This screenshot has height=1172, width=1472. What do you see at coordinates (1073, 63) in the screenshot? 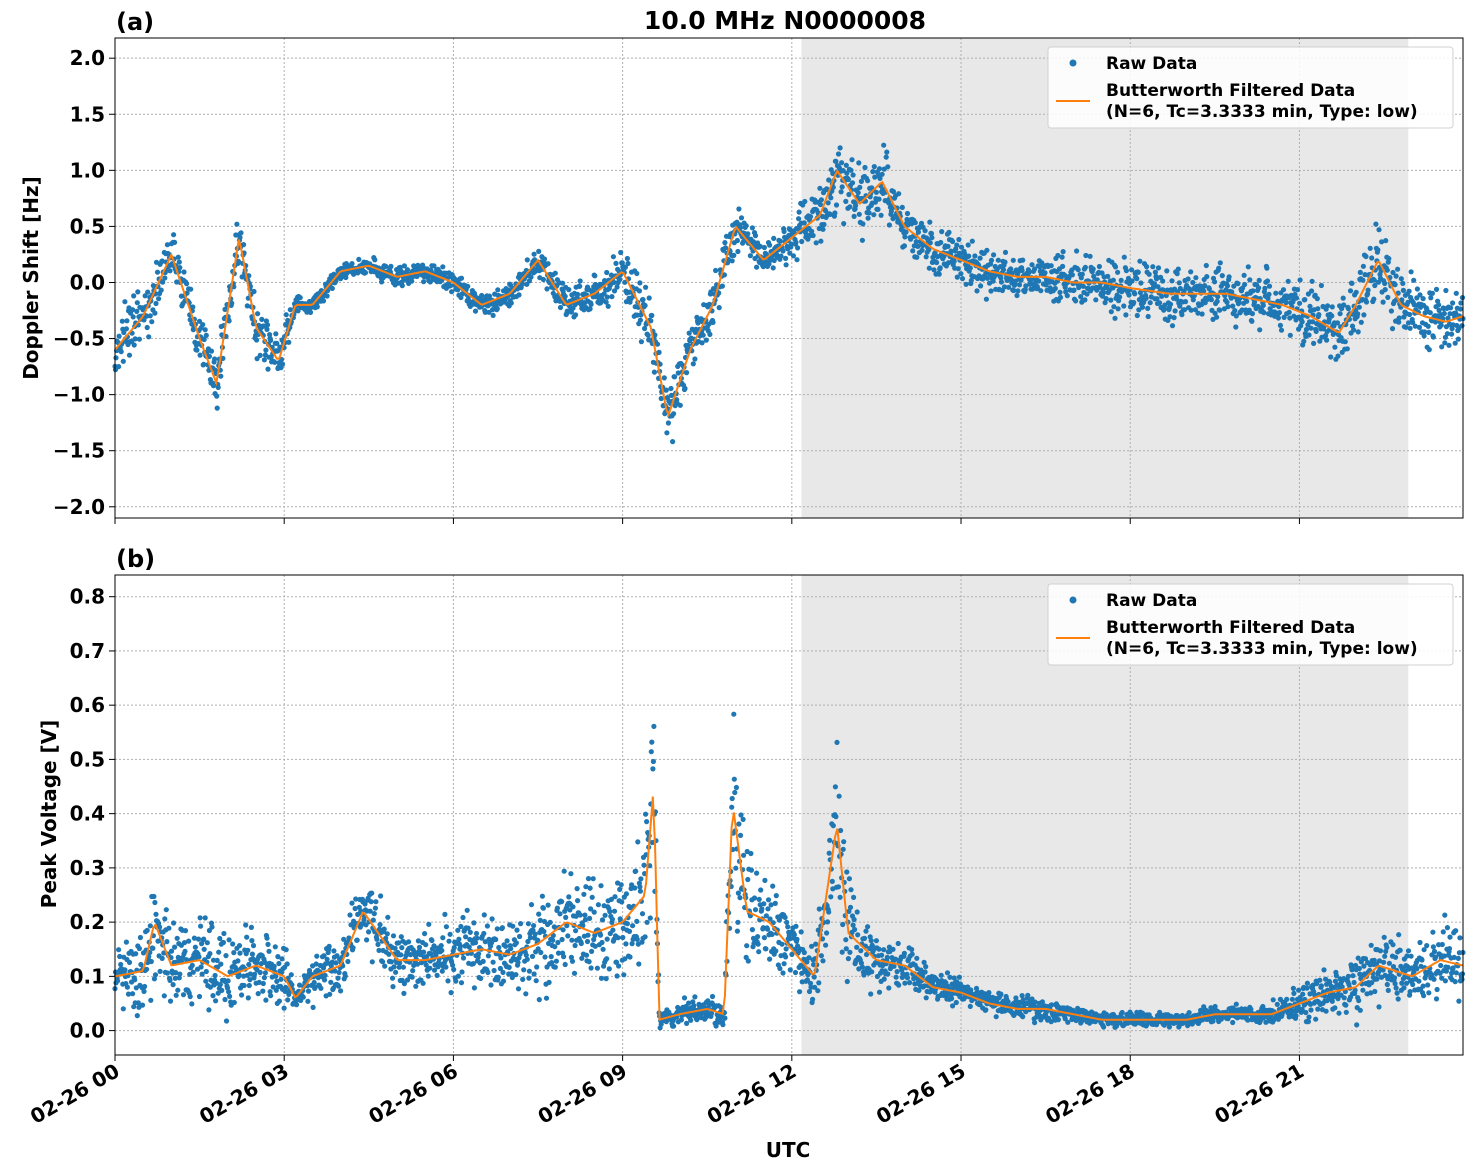
I see `legend-raw-marker-a` at bounding box center [1073, 63].